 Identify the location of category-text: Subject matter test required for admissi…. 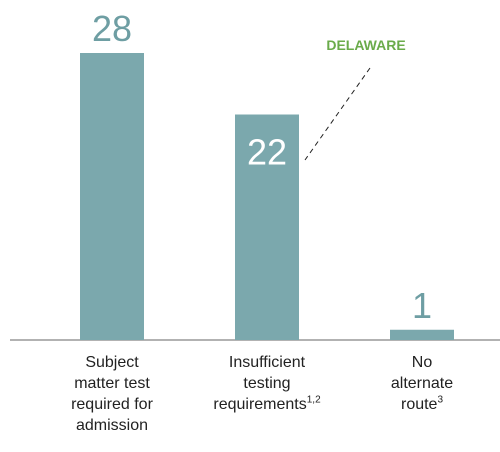
(112, 394).